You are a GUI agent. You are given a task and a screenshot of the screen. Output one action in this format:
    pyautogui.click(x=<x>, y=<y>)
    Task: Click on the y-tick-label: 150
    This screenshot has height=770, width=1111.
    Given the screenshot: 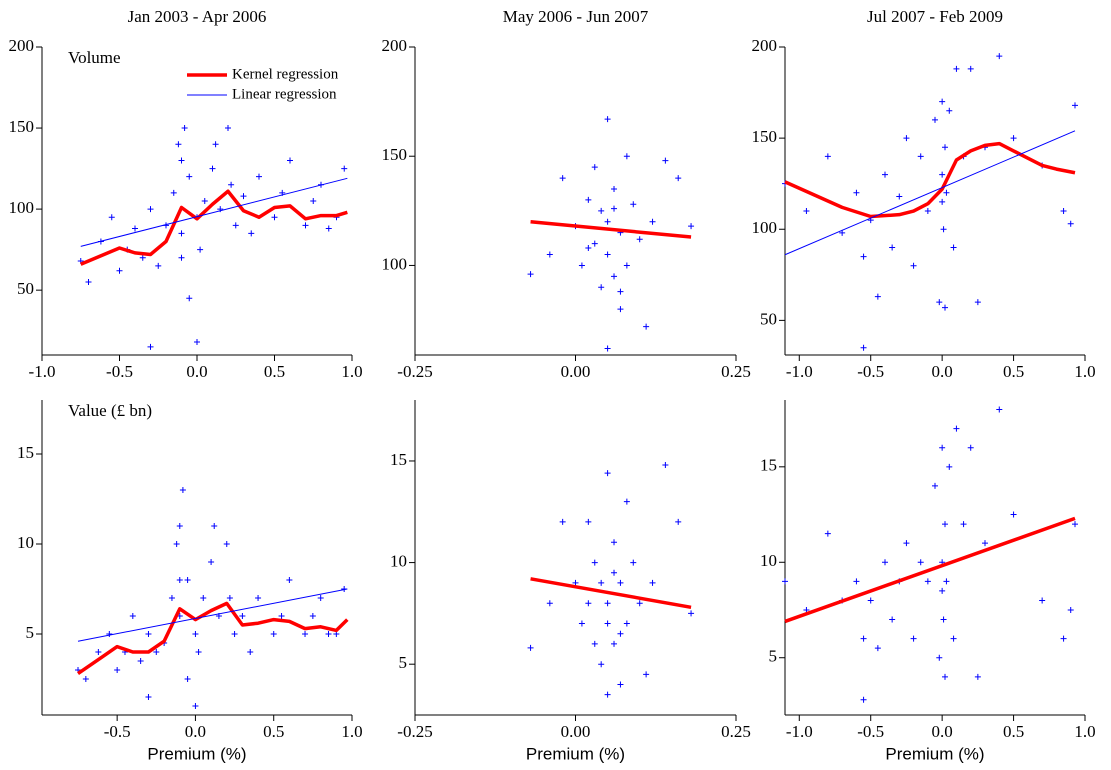 What is the action you would take?
    pyautogui.click(x=395, y=154)
    